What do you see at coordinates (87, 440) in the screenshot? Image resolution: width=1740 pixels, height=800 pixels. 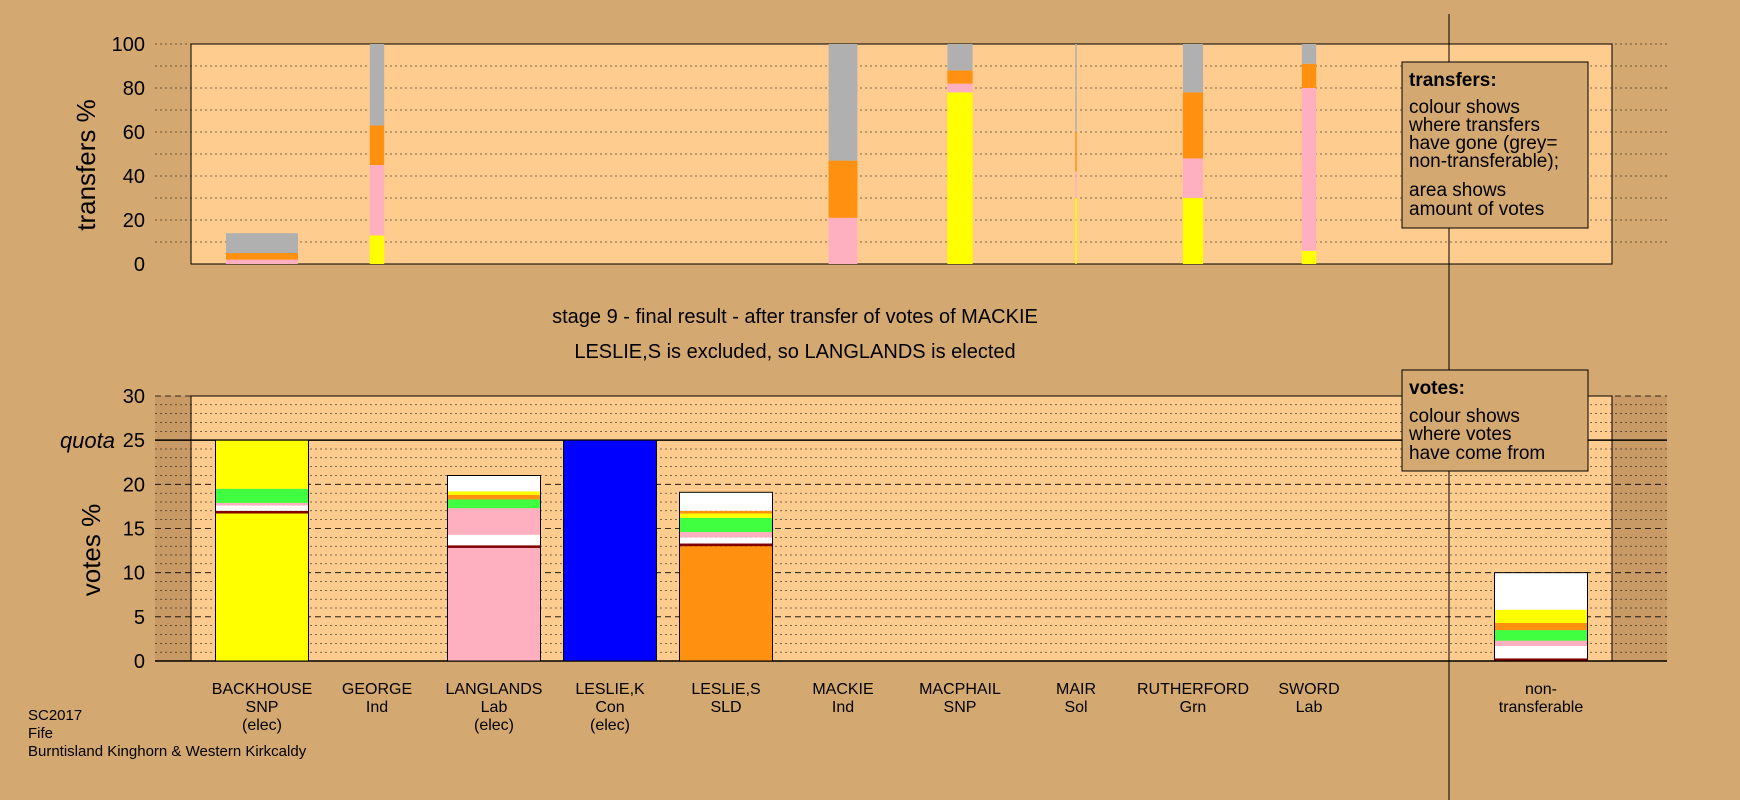 I see `quota-label: quota` at bounding box center [87, 440].